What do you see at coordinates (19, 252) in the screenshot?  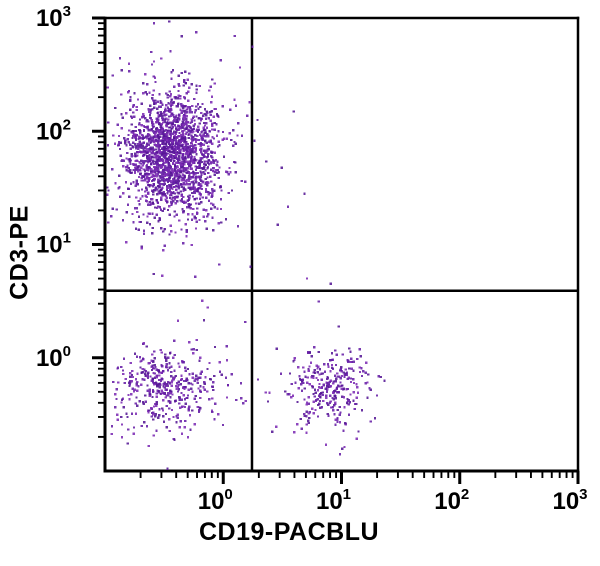 I see `y-axis-label: CD3-PE` at bounding box center [19, 252].